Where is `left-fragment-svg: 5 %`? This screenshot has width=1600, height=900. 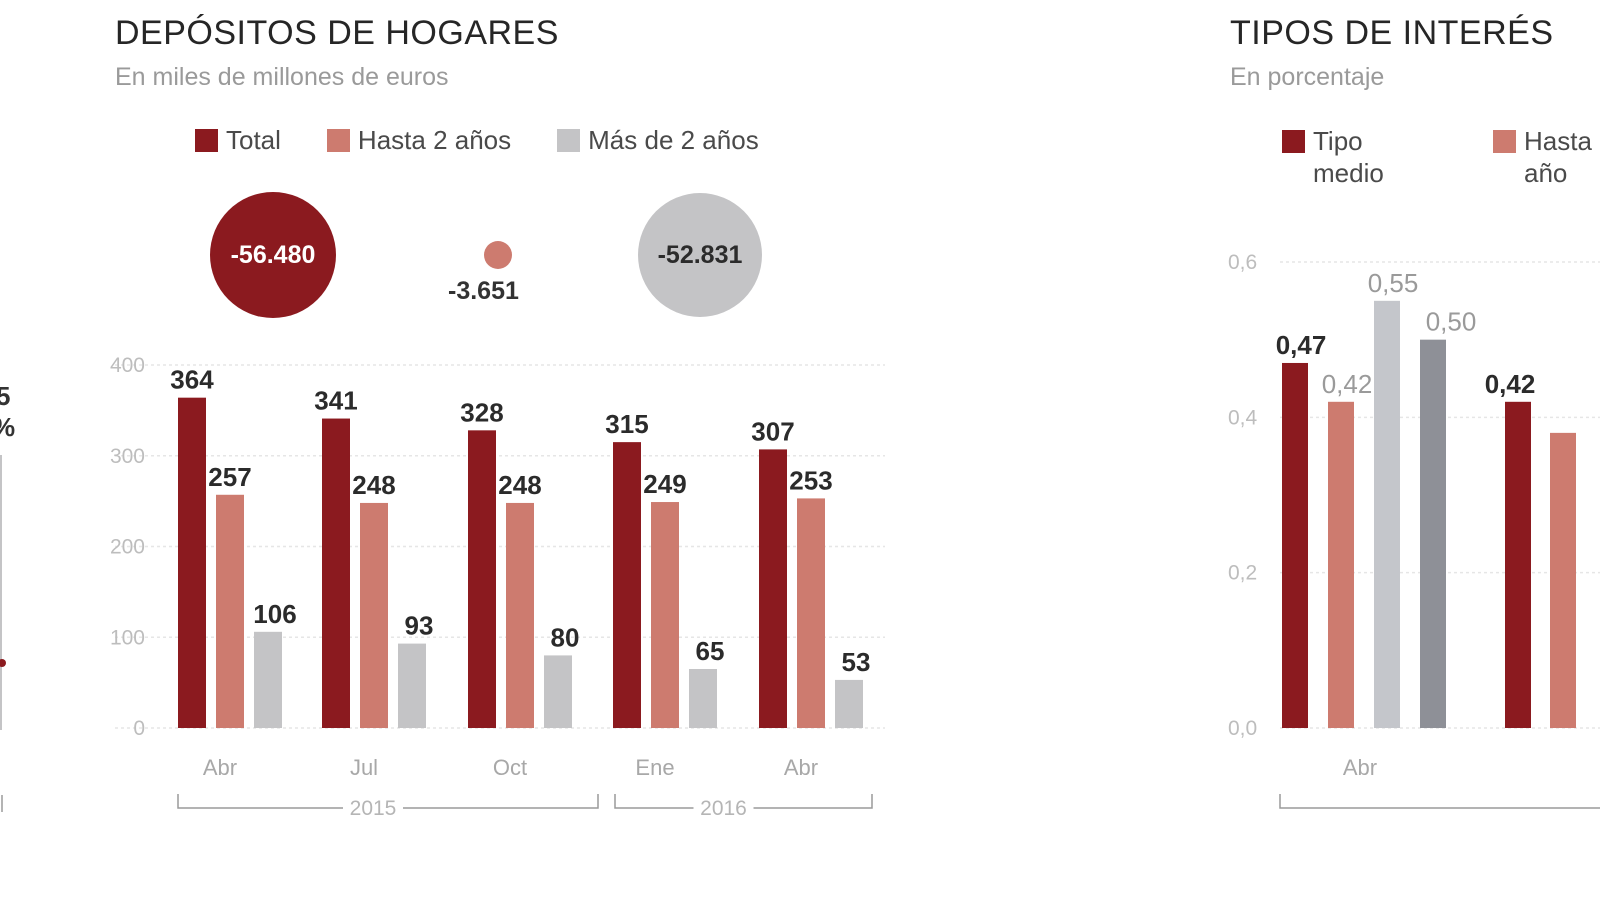 left-fragment-svg: 5 % is located at coordinates (7, 596).